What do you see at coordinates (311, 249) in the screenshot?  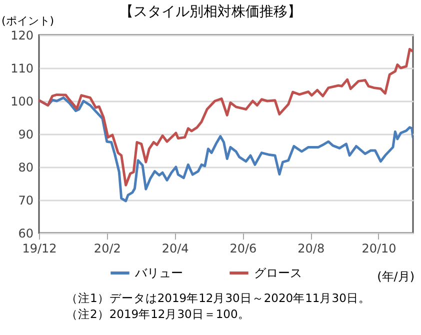 I see `x-tick-label: 20/8` at bounding box center [311, 249].